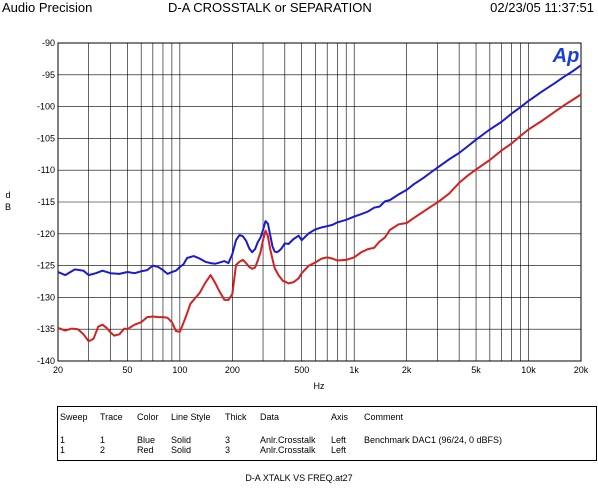 The height and width of the screenshot is (490, 598). Describe the element at coordinates (46, 329) in the screenshot. I see `y-tick-label: -135` at that location.